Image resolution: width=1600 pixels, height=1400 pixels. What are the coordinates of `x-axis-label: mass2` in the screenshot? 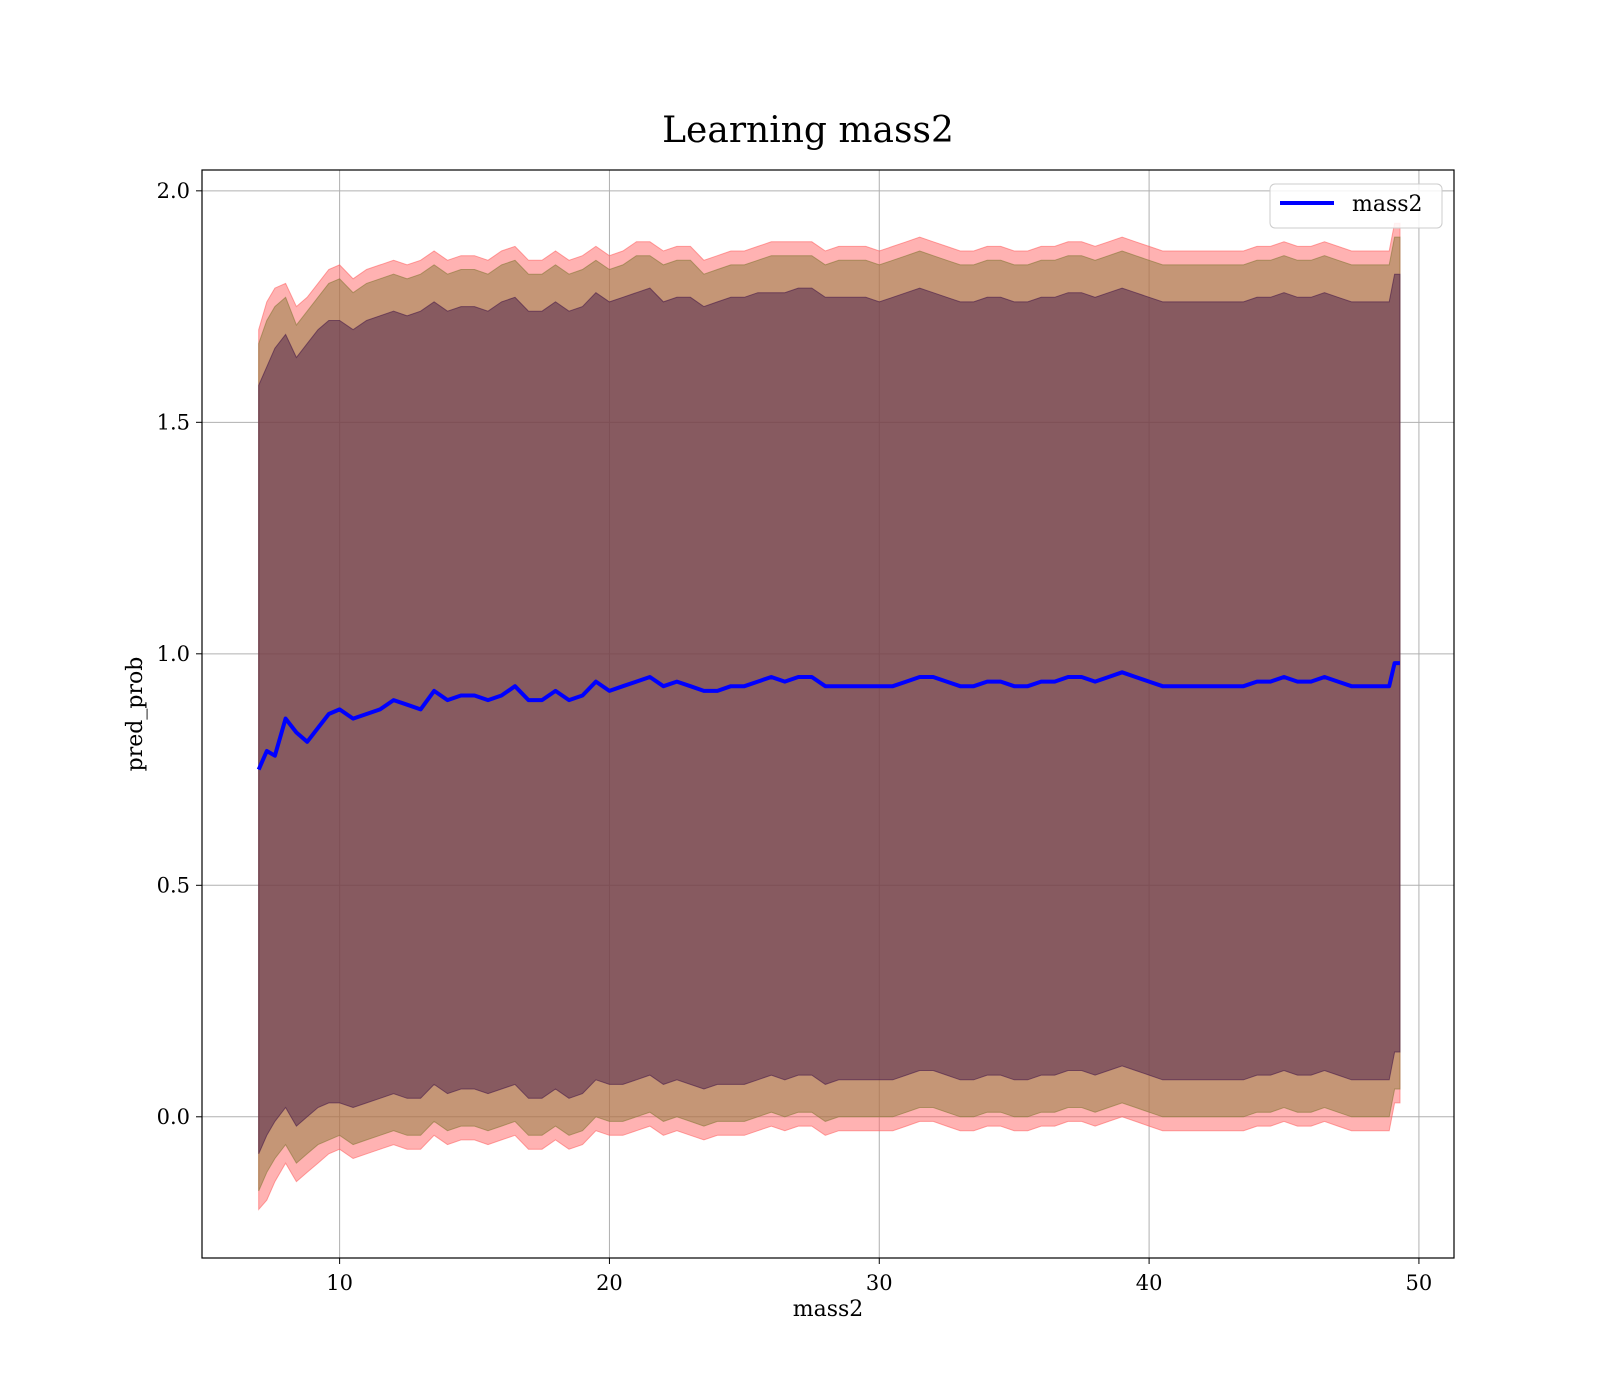 It's located at (828, 1309).